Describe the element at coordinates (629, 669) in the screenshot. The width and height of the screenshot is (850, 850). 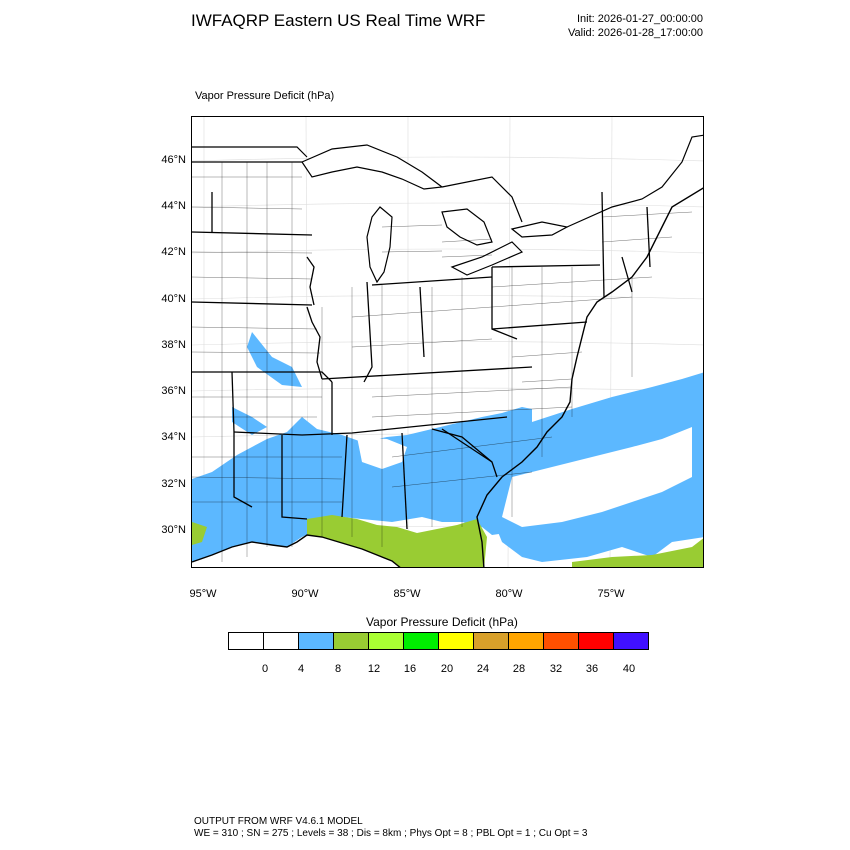
I see `legend-tick: 40` at that location.